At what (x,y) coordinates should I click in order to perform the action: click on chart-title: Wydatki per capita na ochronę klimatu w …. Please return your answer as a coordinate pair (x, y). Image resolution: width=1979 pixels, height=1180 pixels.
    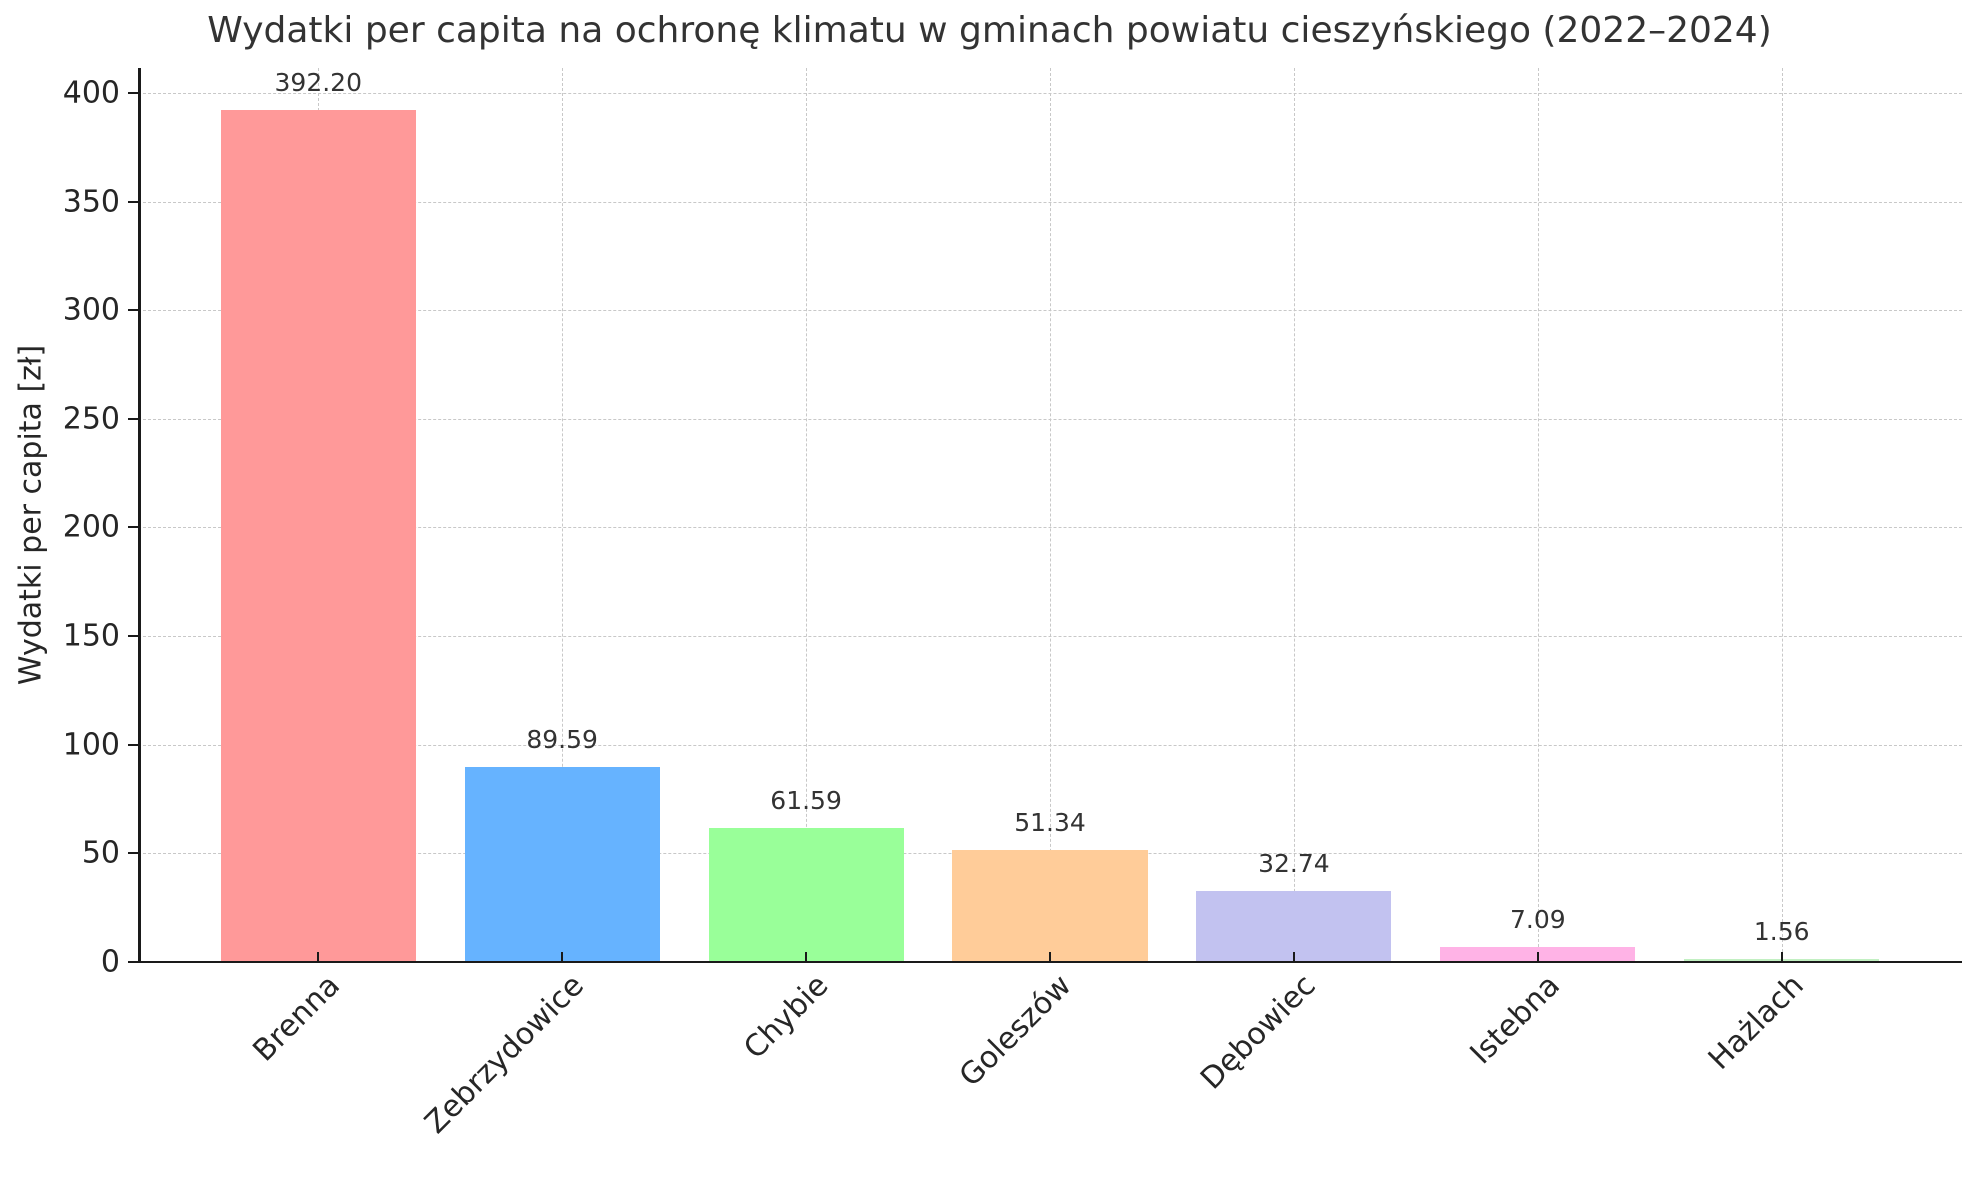
    Looking at the image, I should click on (989, 30).